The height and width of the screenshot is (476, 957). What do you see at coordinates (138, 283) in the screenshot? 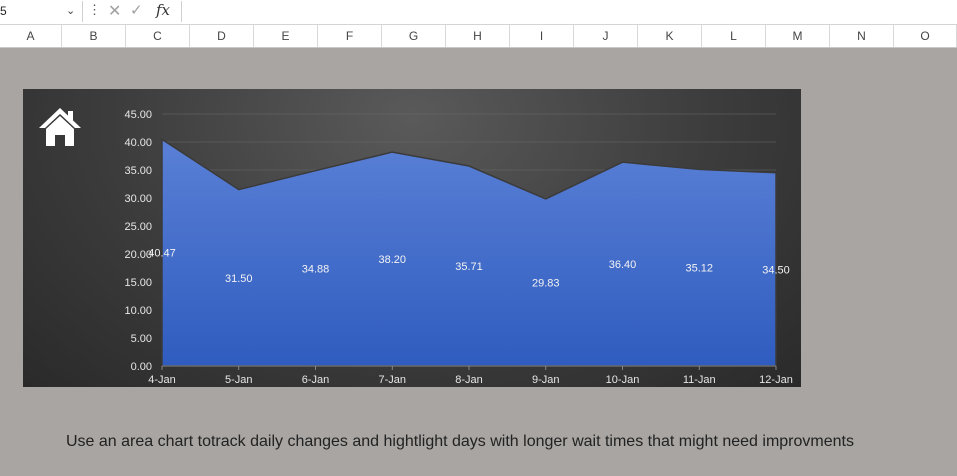
I see `y-tick-label: 15.00` at bounding box center [138, 283].